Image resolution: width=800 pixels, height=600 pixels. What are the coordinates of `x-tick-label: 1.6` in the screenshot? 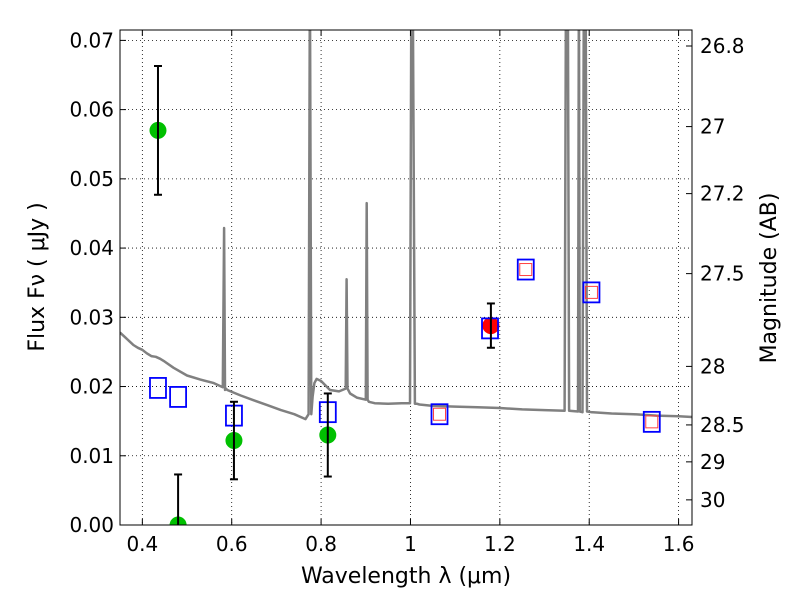 It's located at (679, 544).